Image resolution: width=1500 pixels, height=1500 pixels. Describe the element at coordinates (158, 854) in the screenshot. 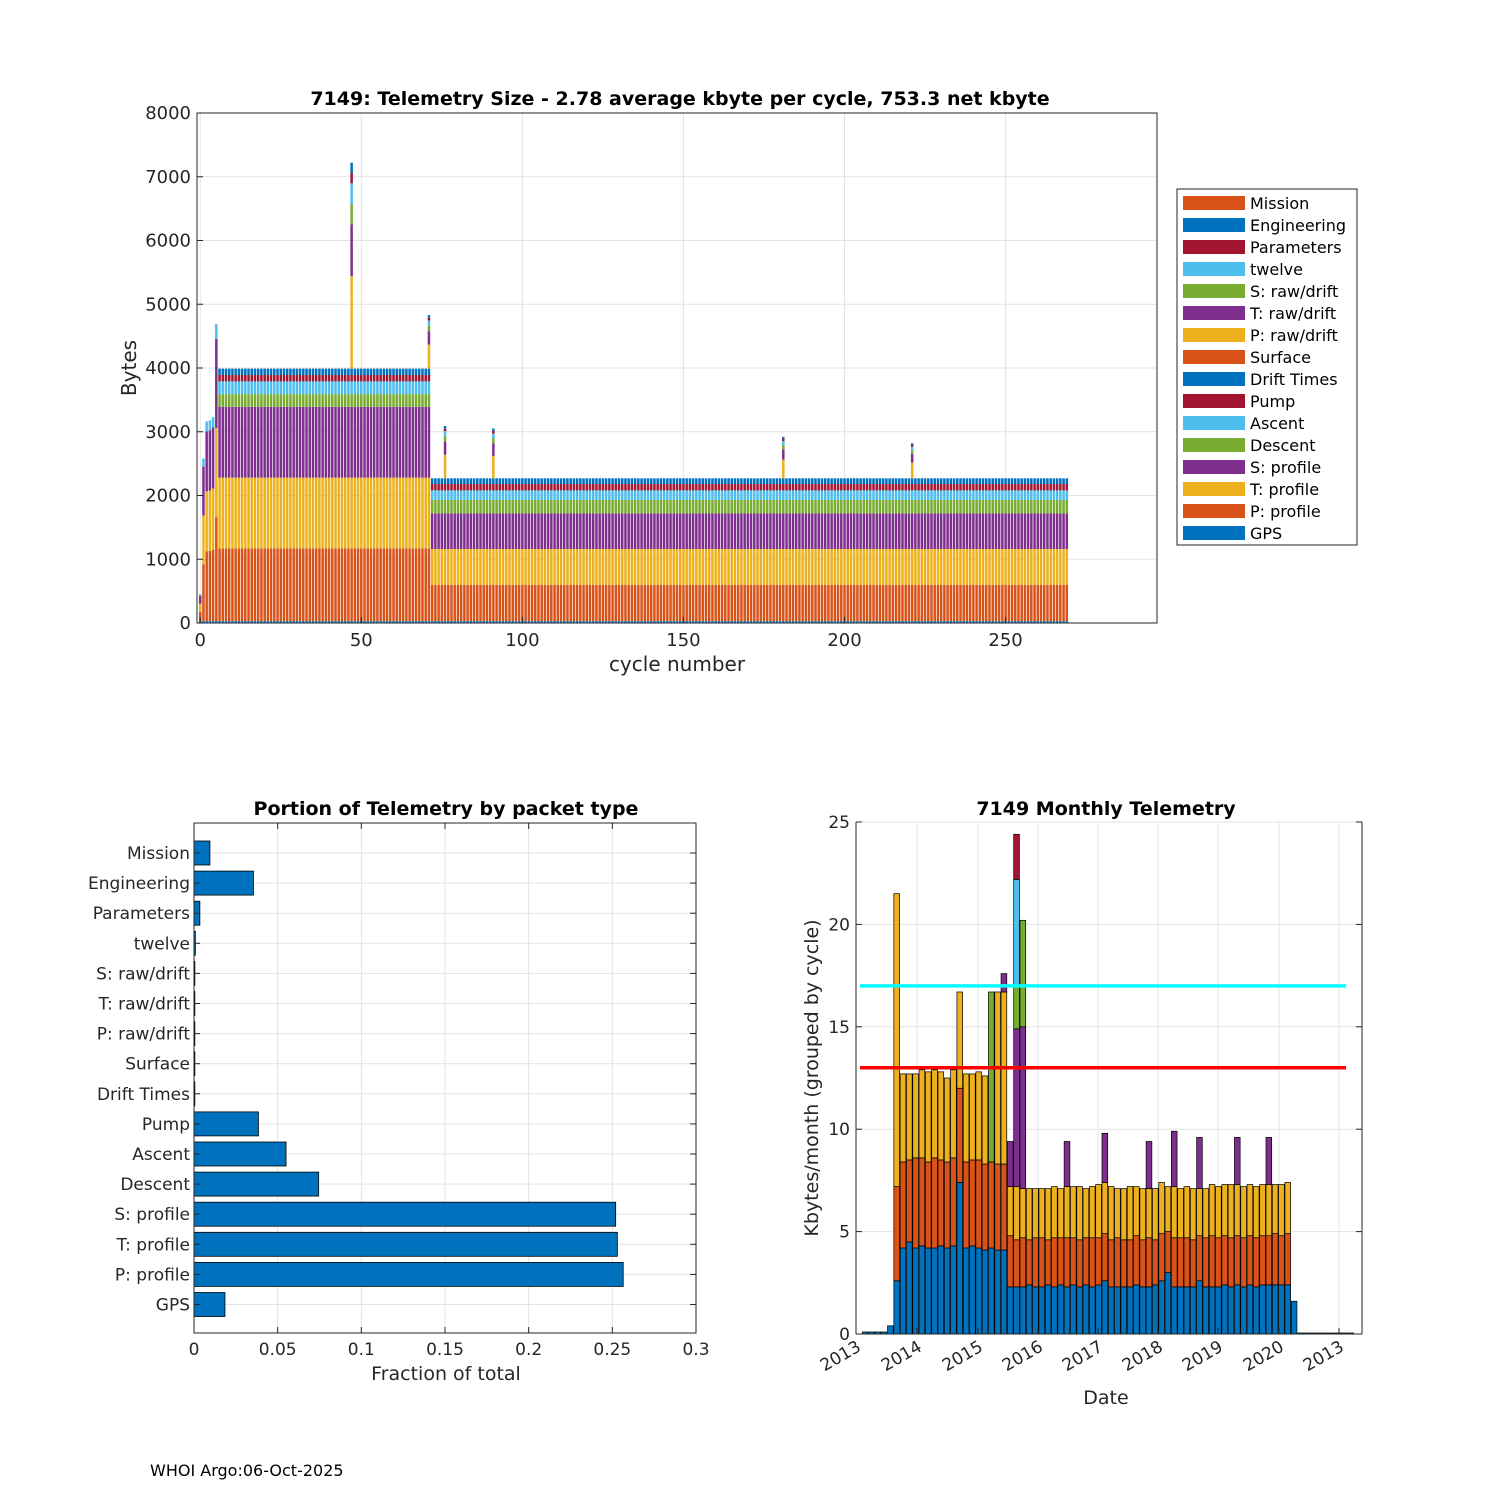

I see `y-tick-label: Mission` at that location.